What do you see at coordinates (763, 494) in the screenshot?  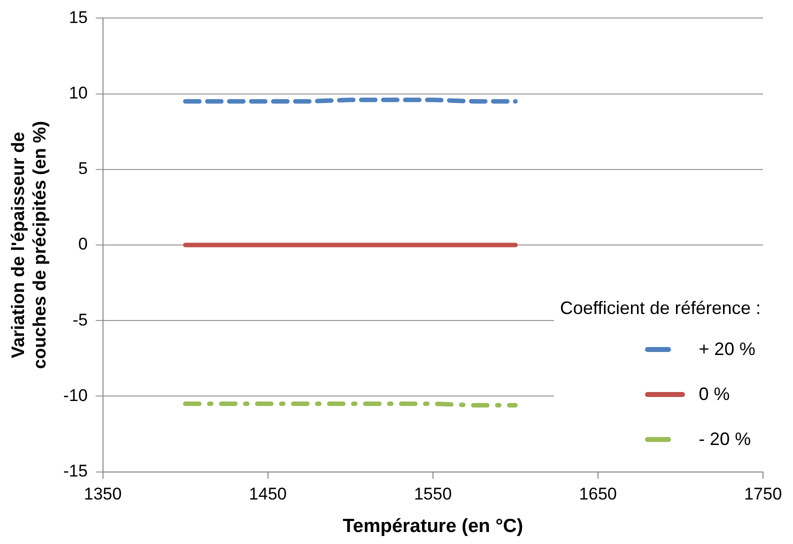 I see `x-tick-label: 1750` at bounding box center [763, 494].